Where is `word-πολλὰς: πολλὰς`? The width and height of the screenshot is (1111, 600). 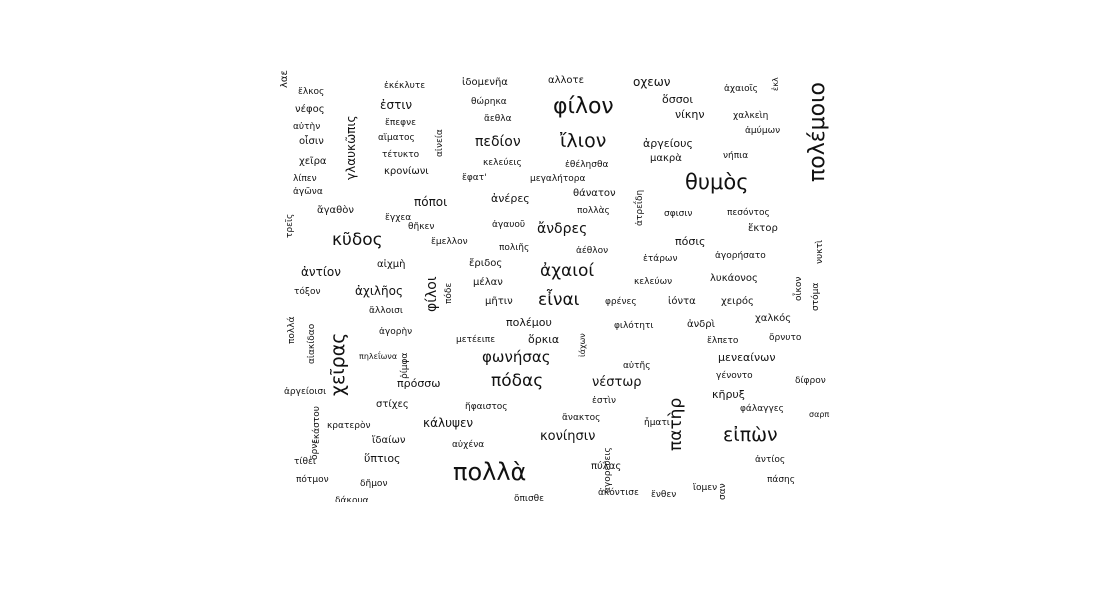
word-πολλὰς: πολλὰς is located at coordinates (593, 211).